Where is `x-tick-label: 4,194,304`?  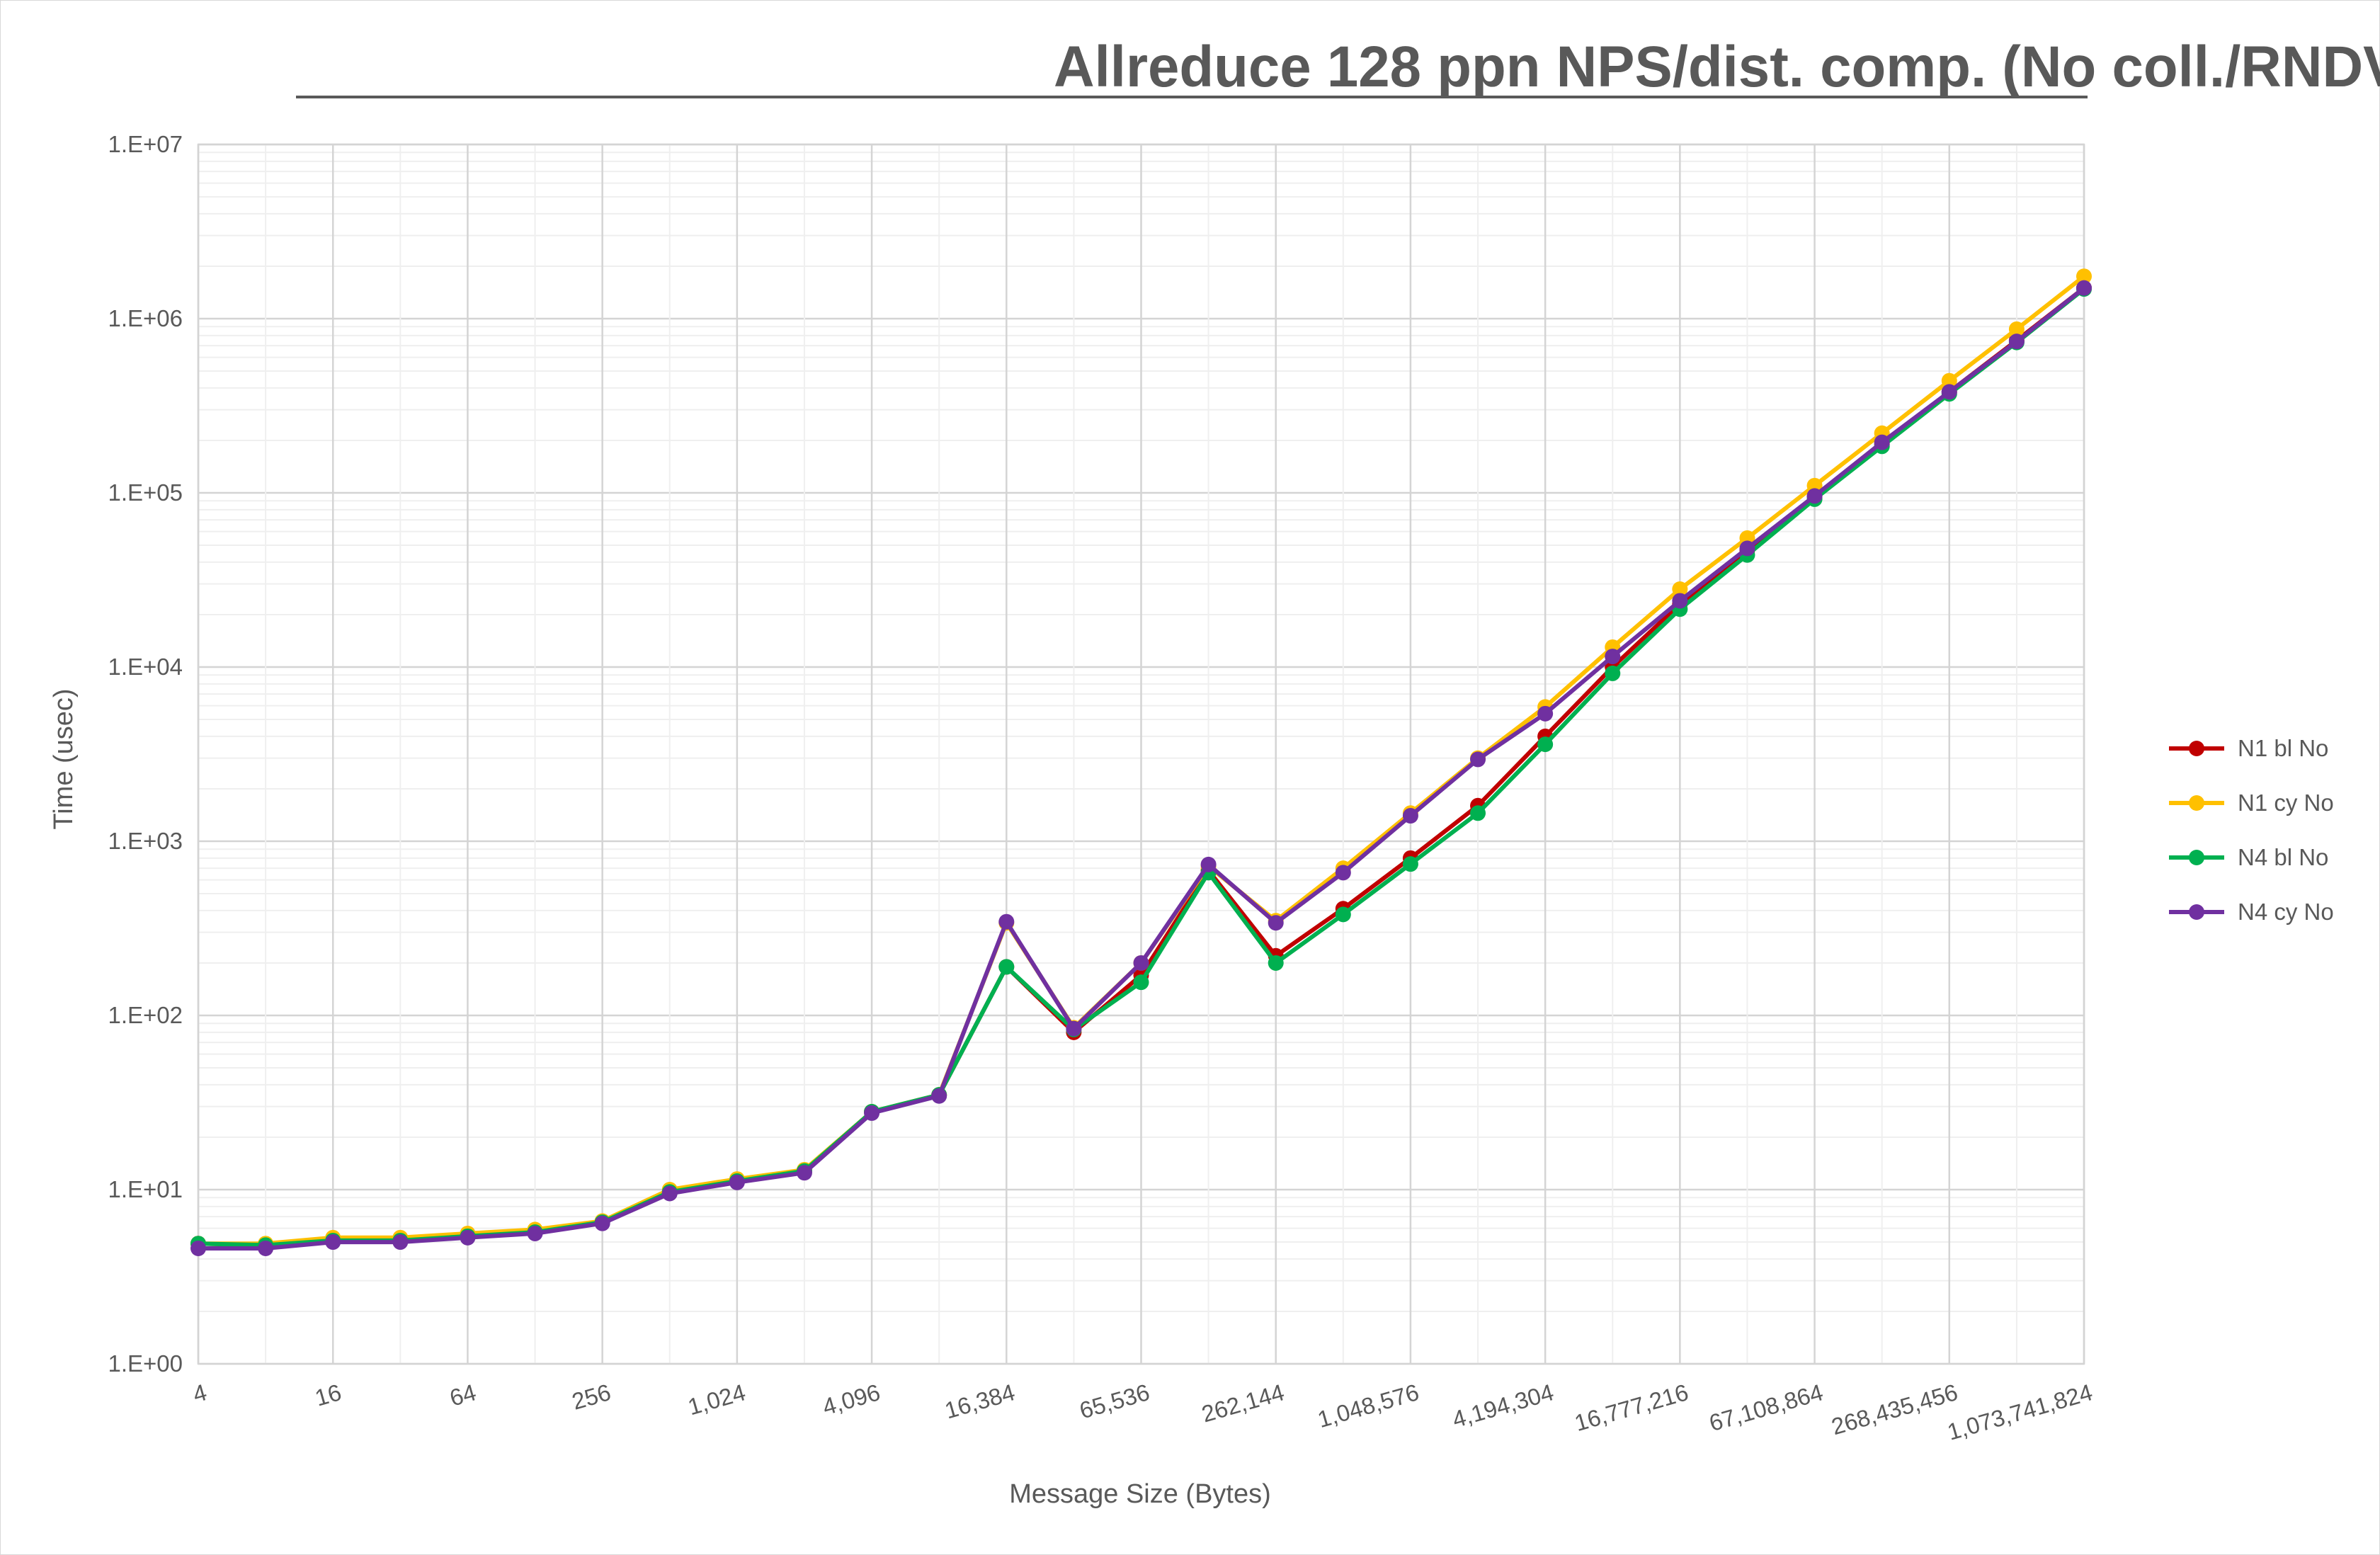 x-tick-label: 4,194,304 is located at coordinates (1503, 1405).